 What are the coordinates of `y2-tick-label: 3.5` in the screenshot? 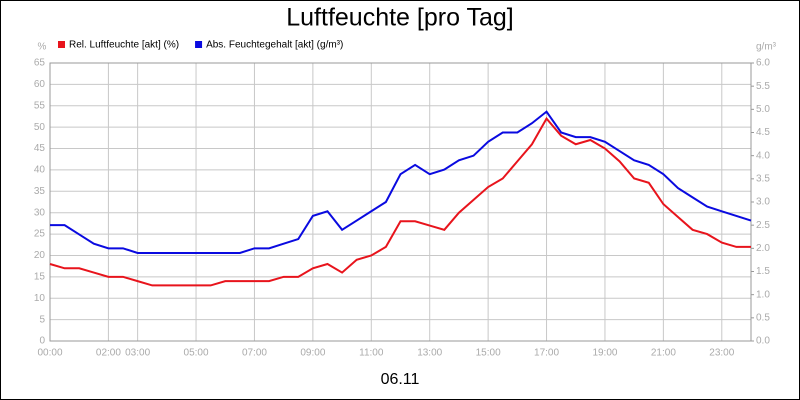 It's located at (763, 178).